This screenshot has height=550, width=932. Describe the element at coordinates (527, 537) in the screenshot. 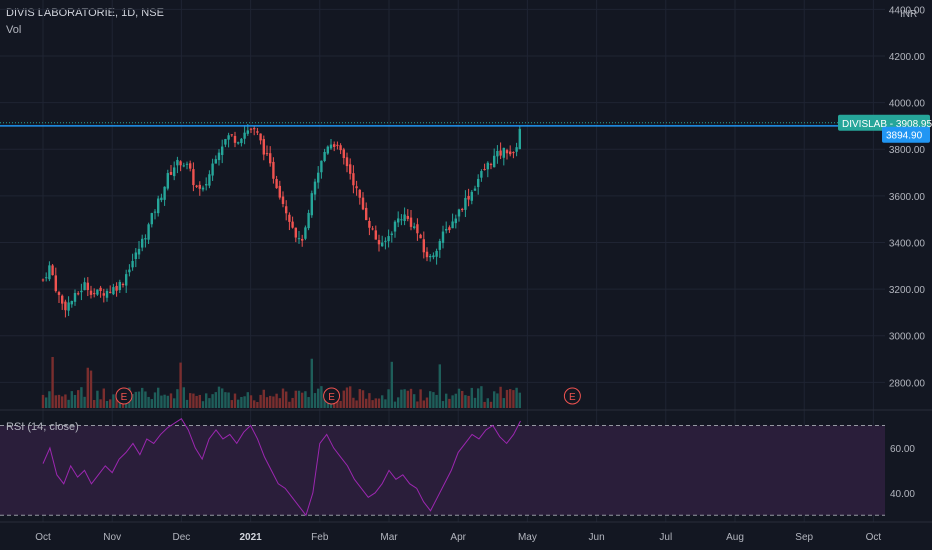

I see `time-tick-label: May` at that location.